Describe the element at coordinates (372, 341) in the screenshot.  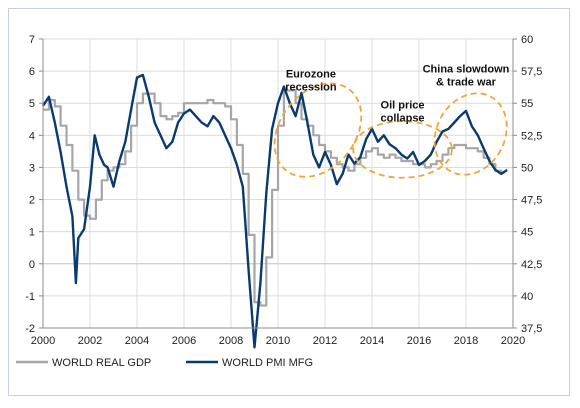
I see `x-tick-label: 2014` at that location.